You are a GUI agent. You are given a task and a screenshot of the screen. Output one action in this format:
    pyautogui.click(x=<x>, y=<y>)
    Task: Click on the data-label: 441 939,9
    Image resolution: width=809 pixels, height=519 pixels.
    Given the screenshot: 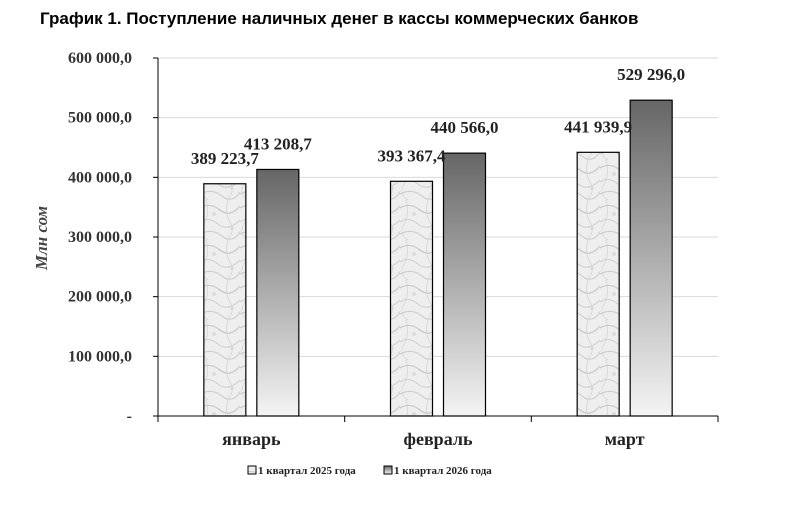 What is the action you would take?
    pyautogui.click(x=598, y=126)
    